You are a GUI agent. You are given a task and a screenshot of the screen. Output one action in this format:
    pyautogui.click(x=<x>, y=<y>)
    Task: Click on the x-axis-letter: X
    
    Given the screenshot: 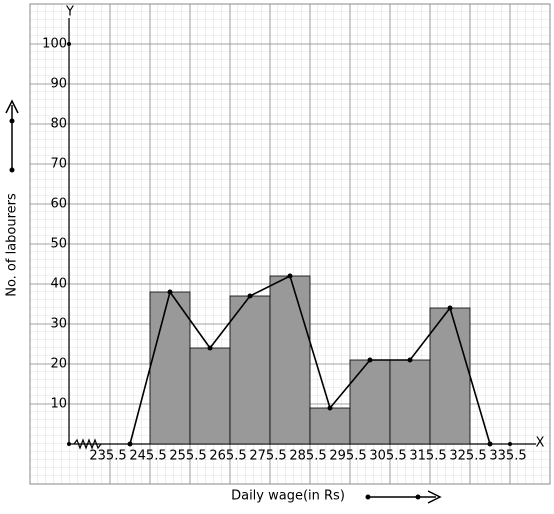 What is the action you would take?
    pyautogui.click(x=540, y=443)
    